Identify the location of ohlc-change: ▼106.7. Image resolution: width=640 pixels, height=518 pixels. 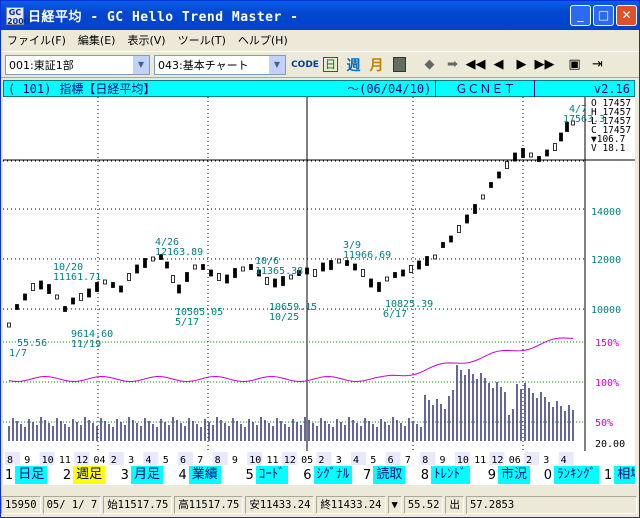
(608, 139).